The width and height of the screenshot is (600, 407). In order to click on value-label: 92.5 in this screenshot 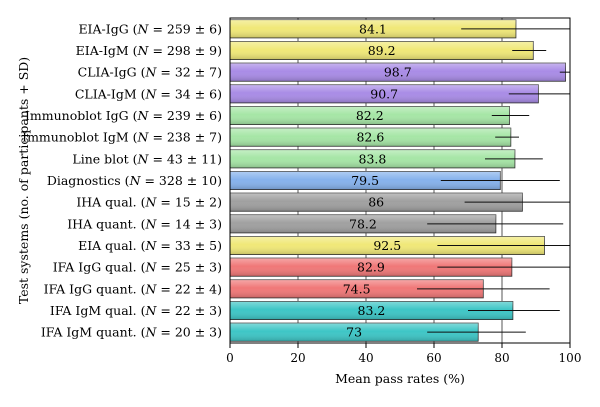, I will do `click(387, 245)`.